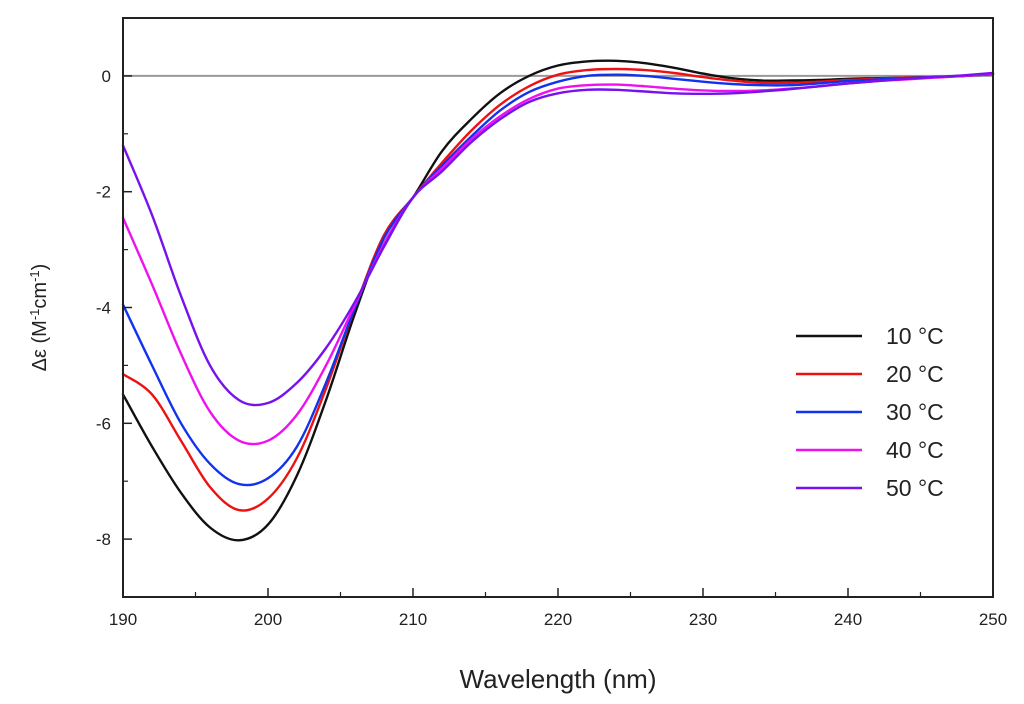 Image resolution: width=1024 pixels, height=704 pixels. What do you see at coordinates (915, 336) in the screenshot?
I see `legend-label: 10 °C` at bounding box center [915, 336].